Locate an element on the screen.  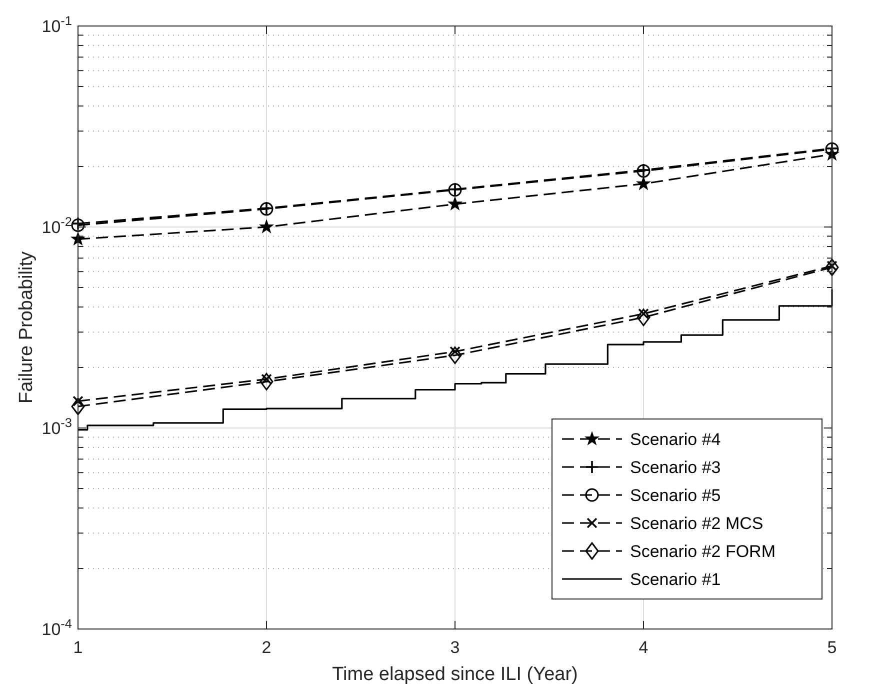
legend-label: Scenario #4 is located at coordinates (675, 439).